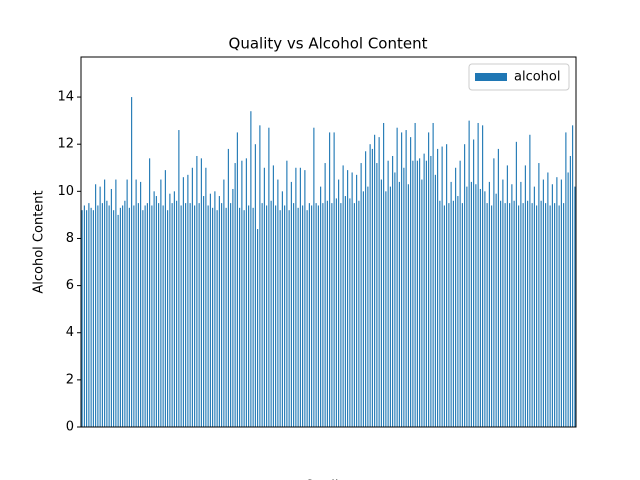 This screenshot has height=480, width=640. Describe the element at coordinates (70, 238) in the screenshot. I see `y-tick-label: 8` at that location.